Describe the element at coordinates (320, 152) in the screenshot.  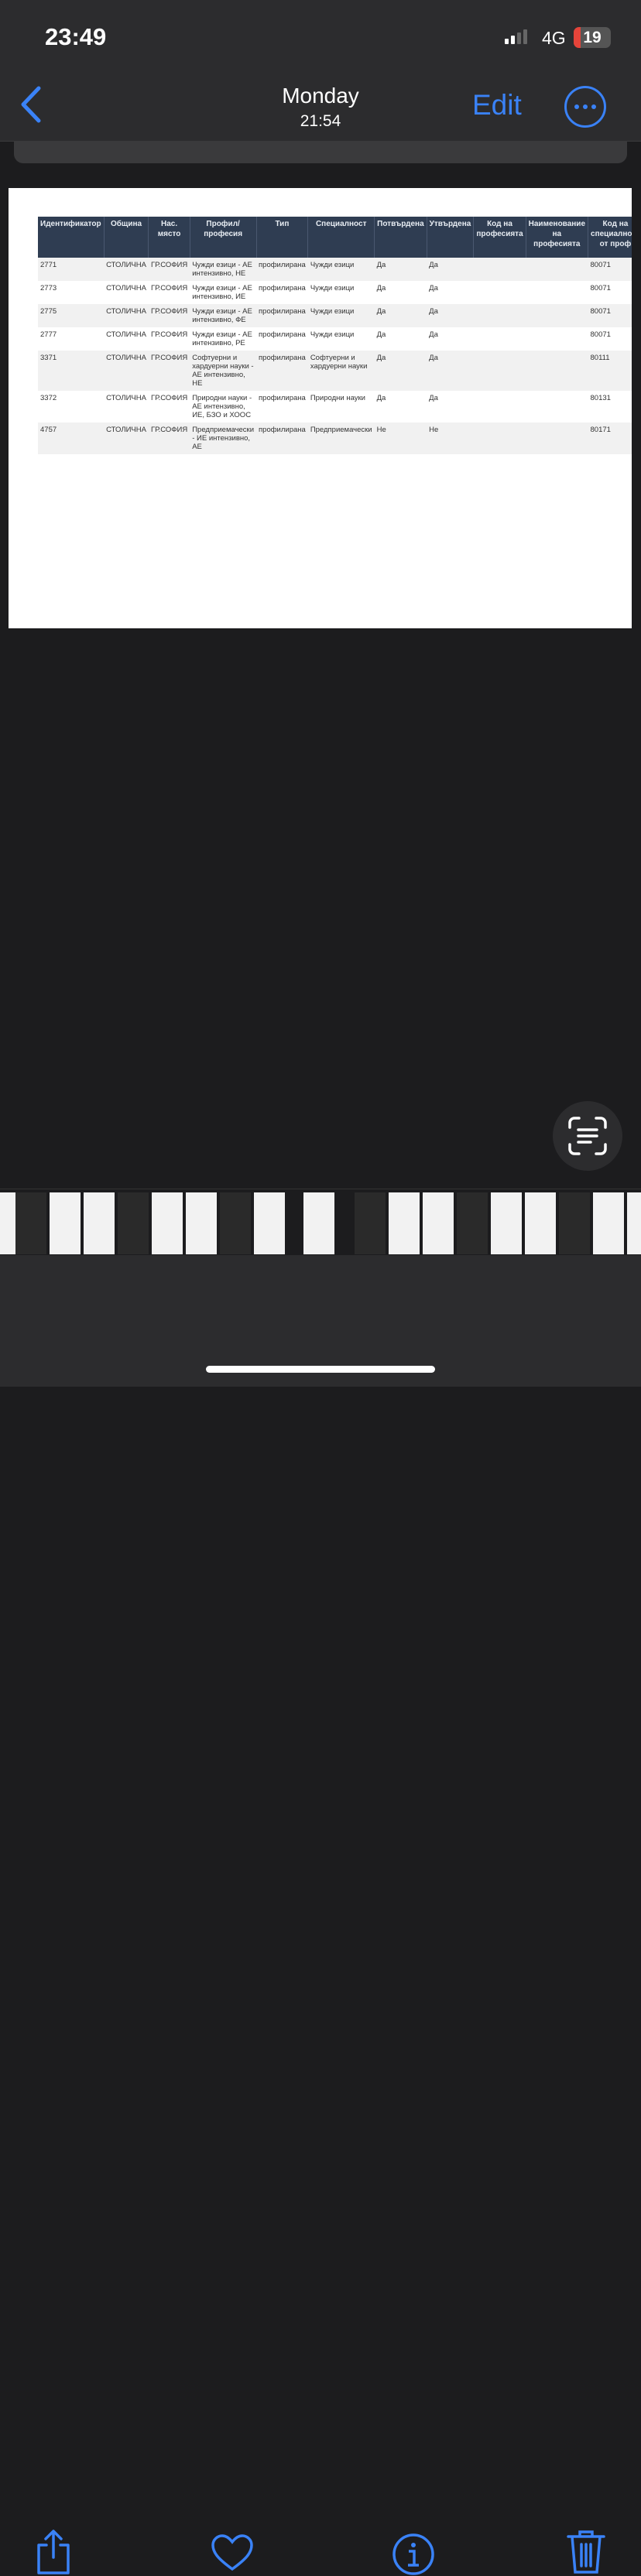
I see `collapsed-panel` at that location.